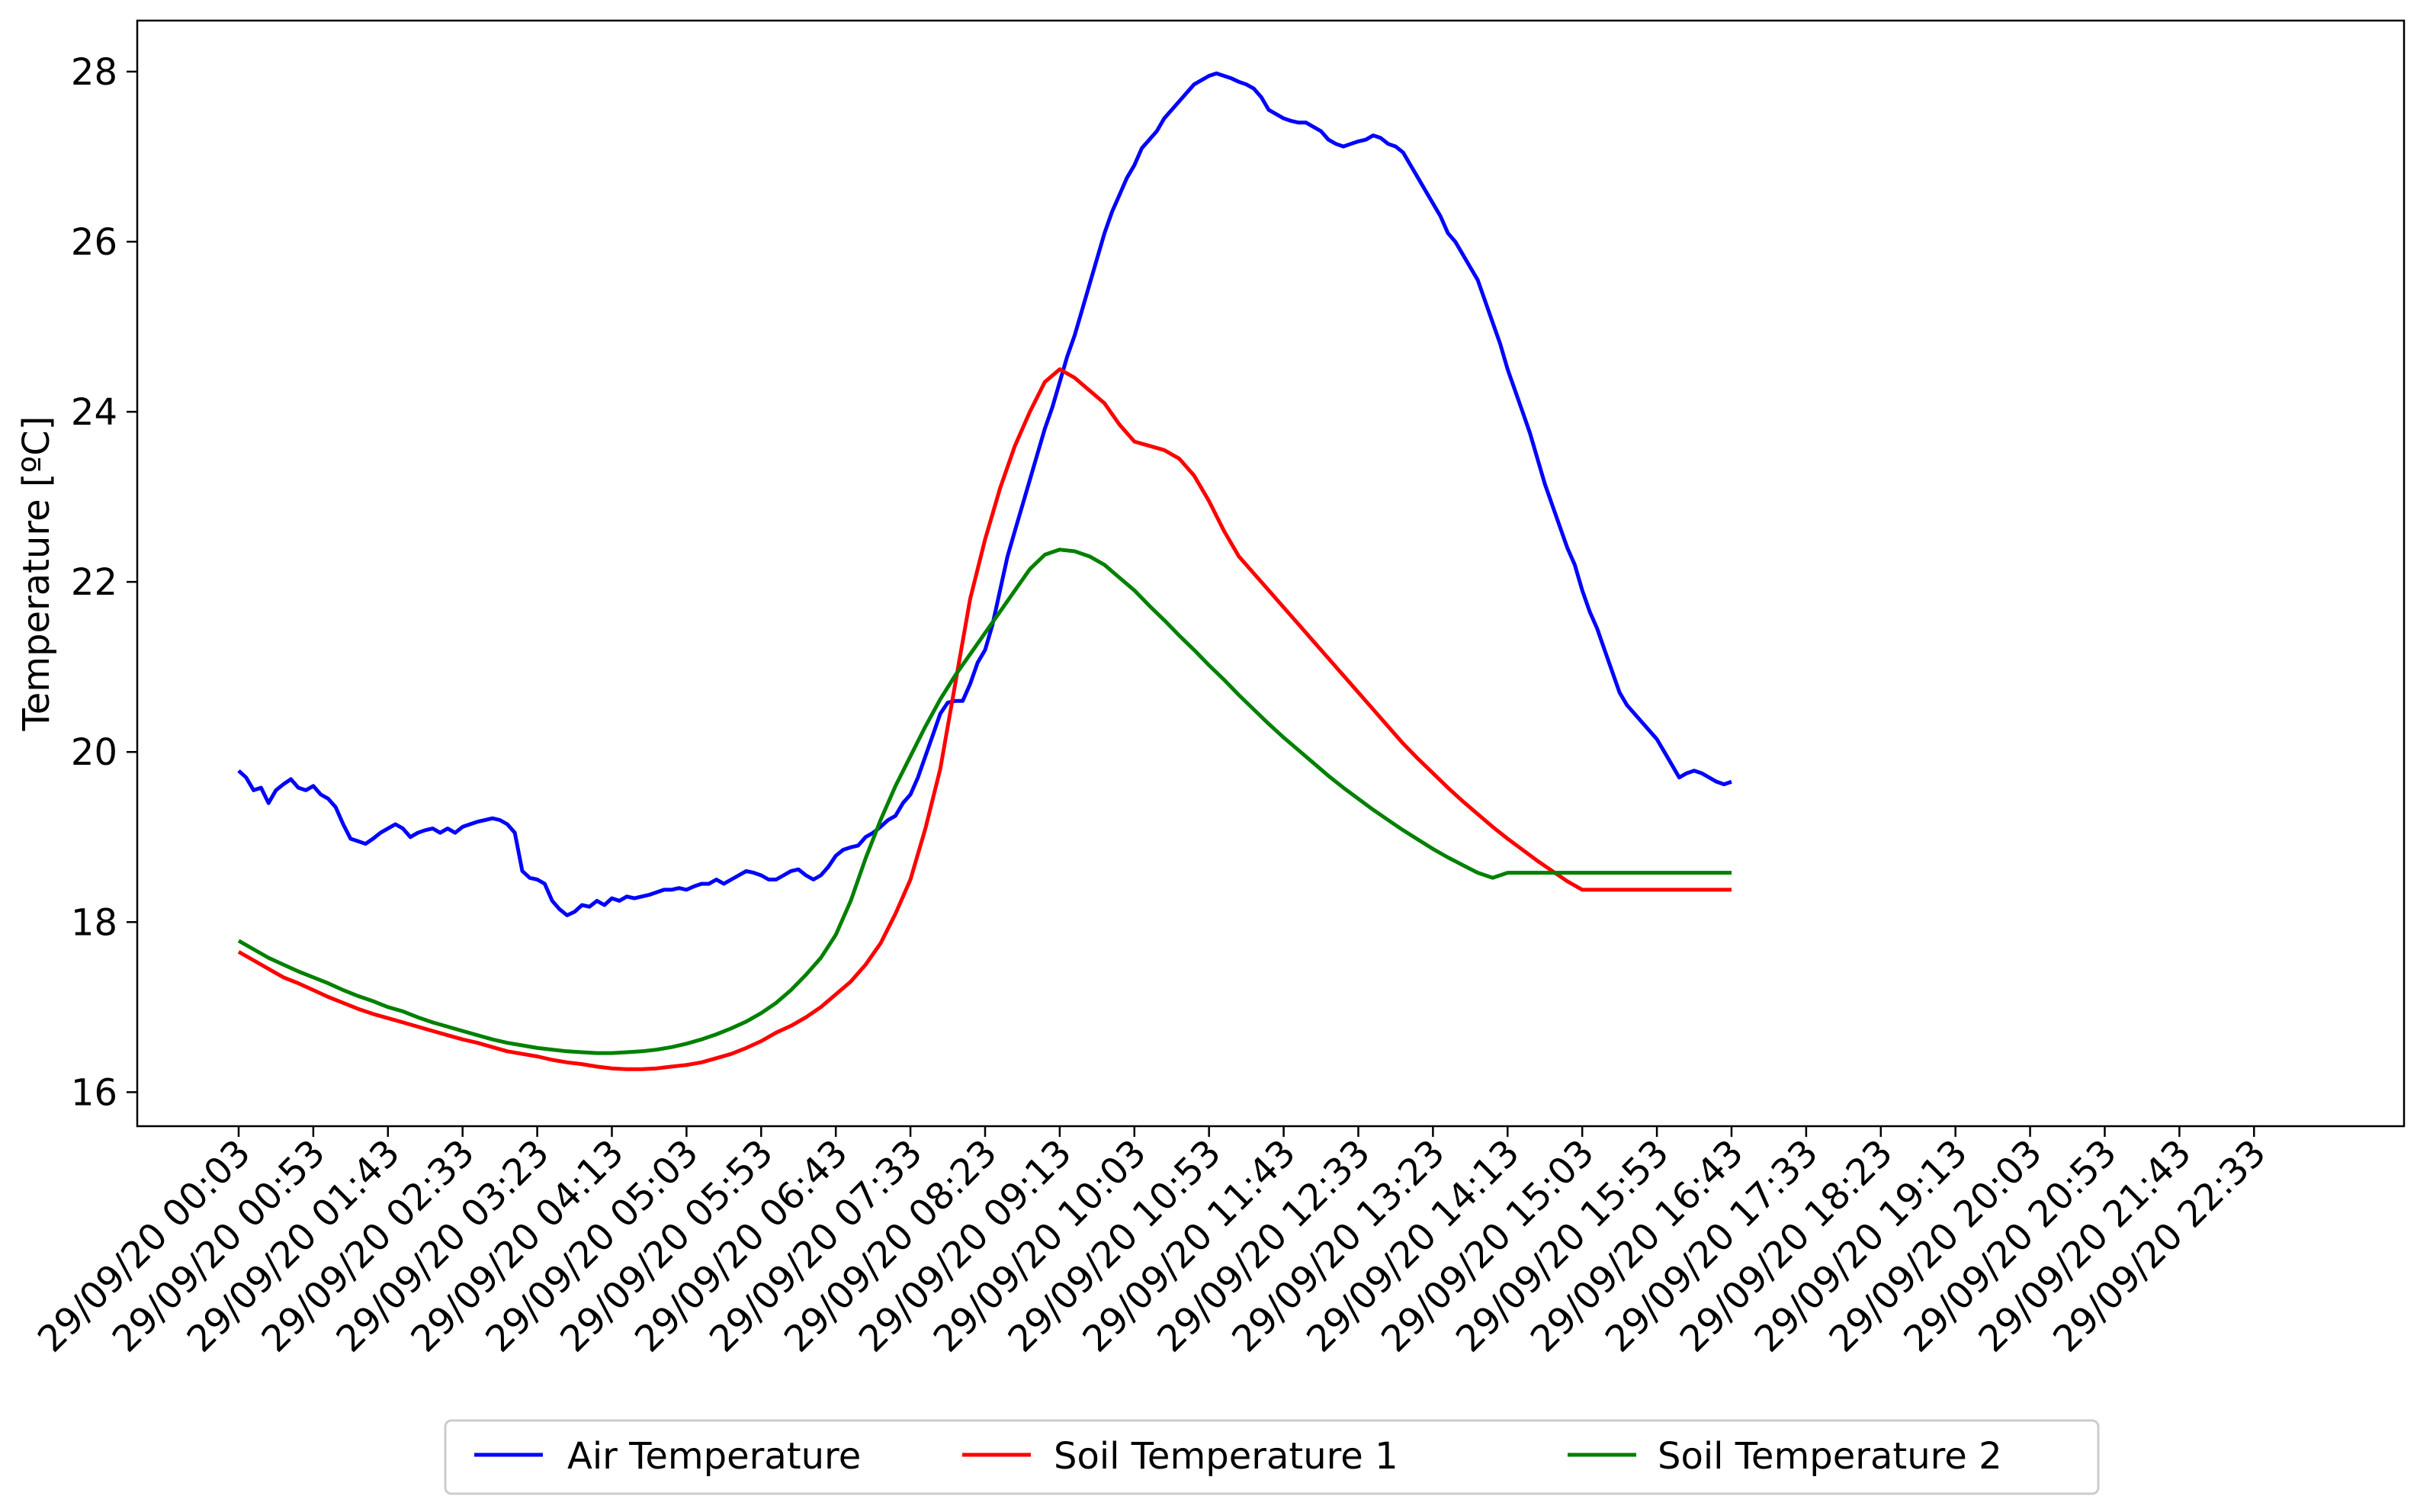 This screenshot has width=2417, height=1512. I want to click on legend-box, so click(1272, 1457).